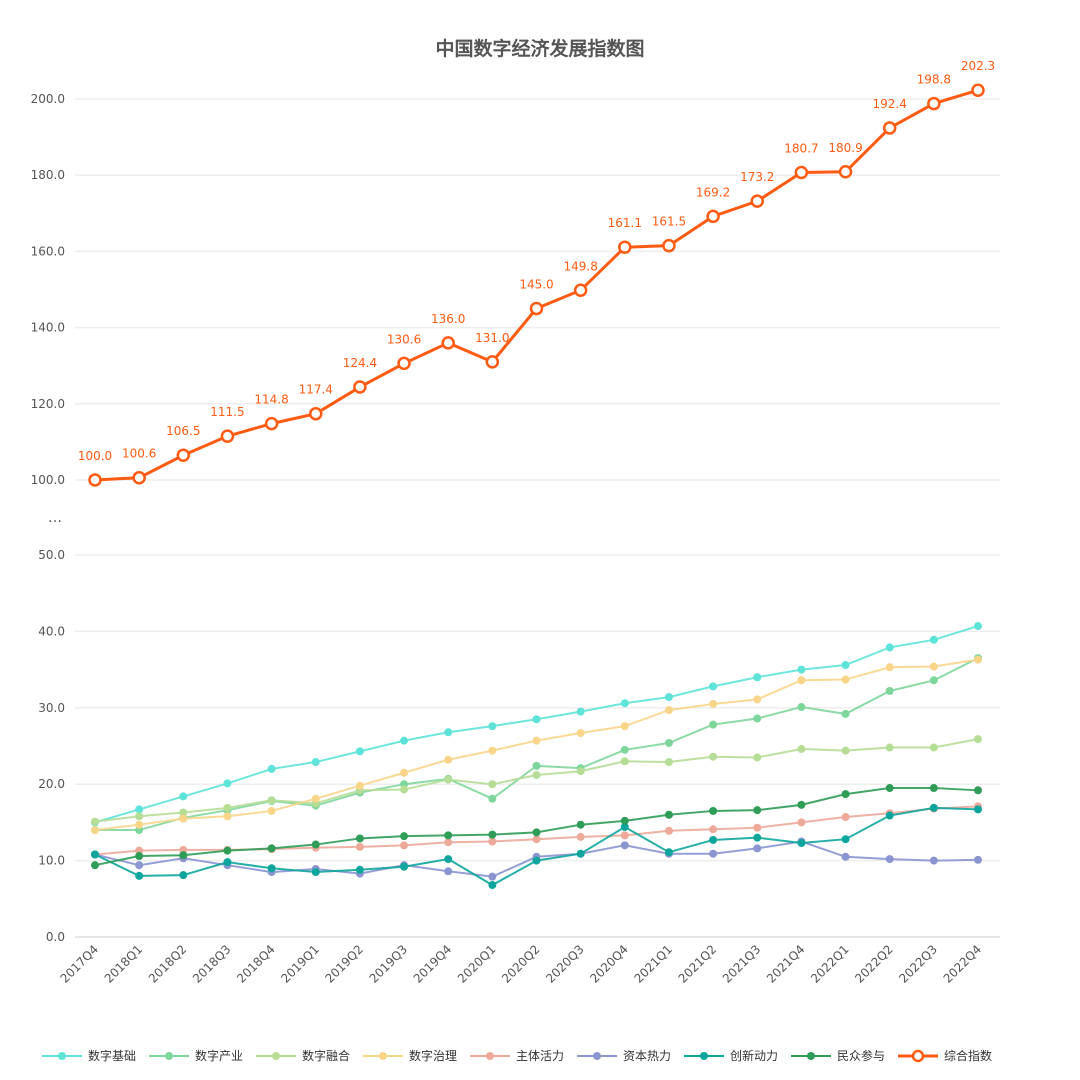 The width and height of the screenshot is (1080, 1080). What do you see at coordinates (540, 49) in the screenshot?
I see `chart-title: 中国数字经济发展指数图` at bounding box center [540, 49].